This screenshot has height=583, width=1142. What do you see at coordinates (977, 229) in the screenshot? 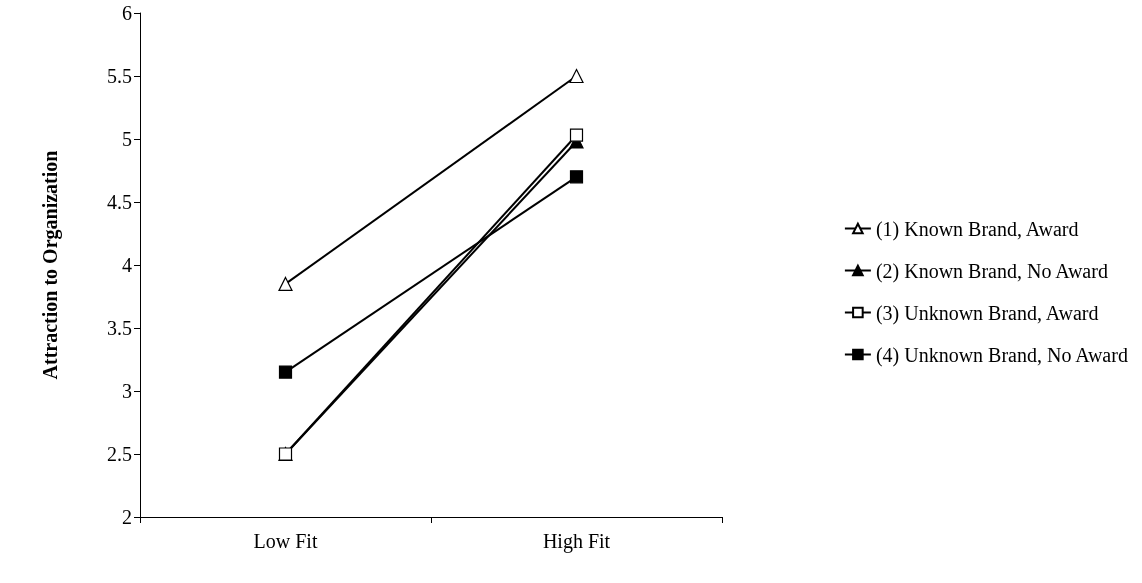
I see `legend-label: (1) Known Brand, Award` at bounding box center [977, 229].